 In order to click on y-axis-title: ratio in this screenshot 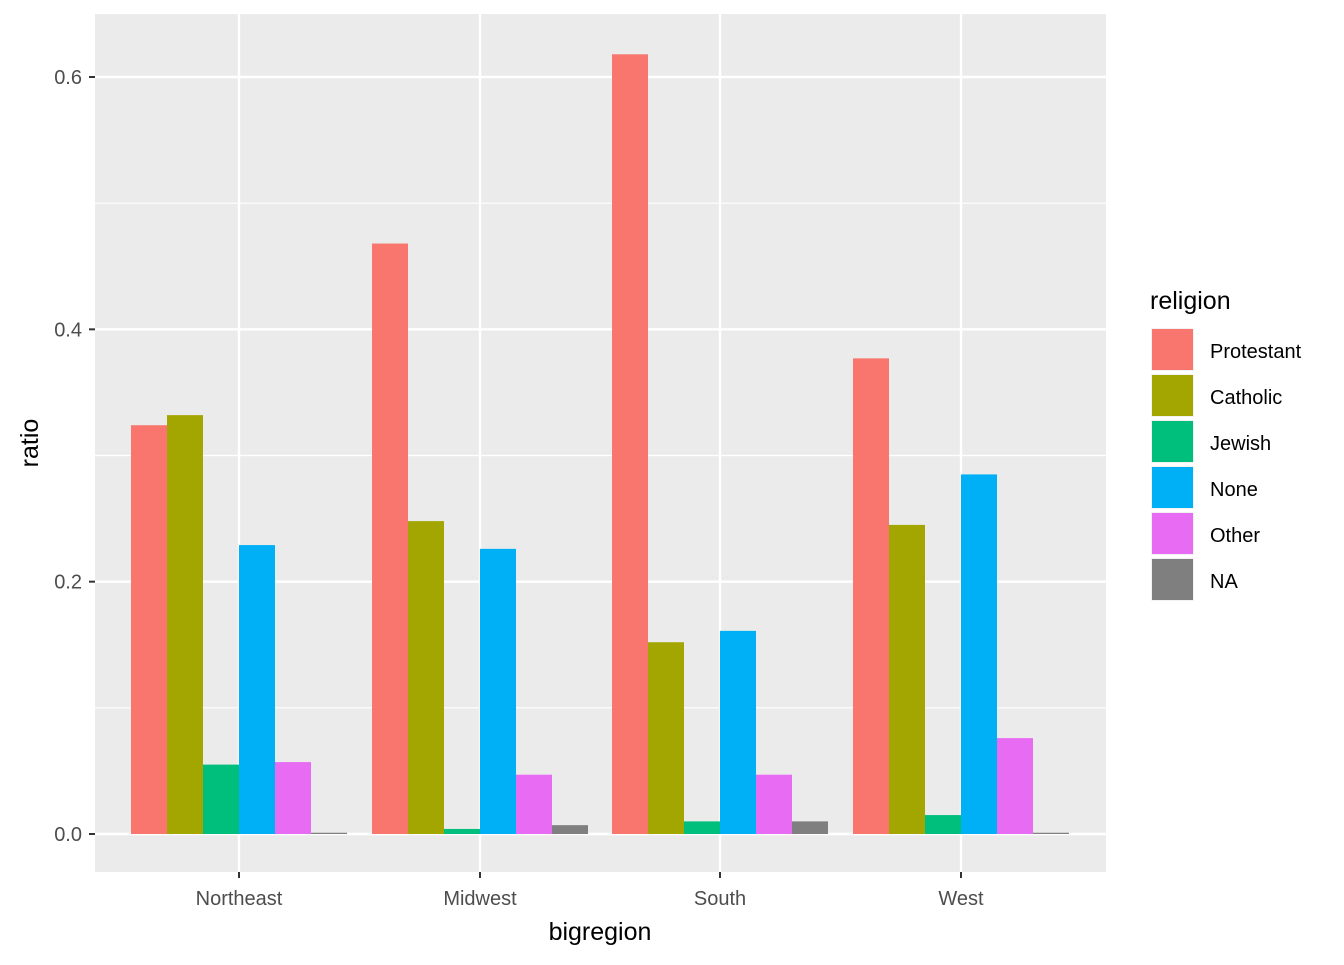, I will do `click(30, 443)`.